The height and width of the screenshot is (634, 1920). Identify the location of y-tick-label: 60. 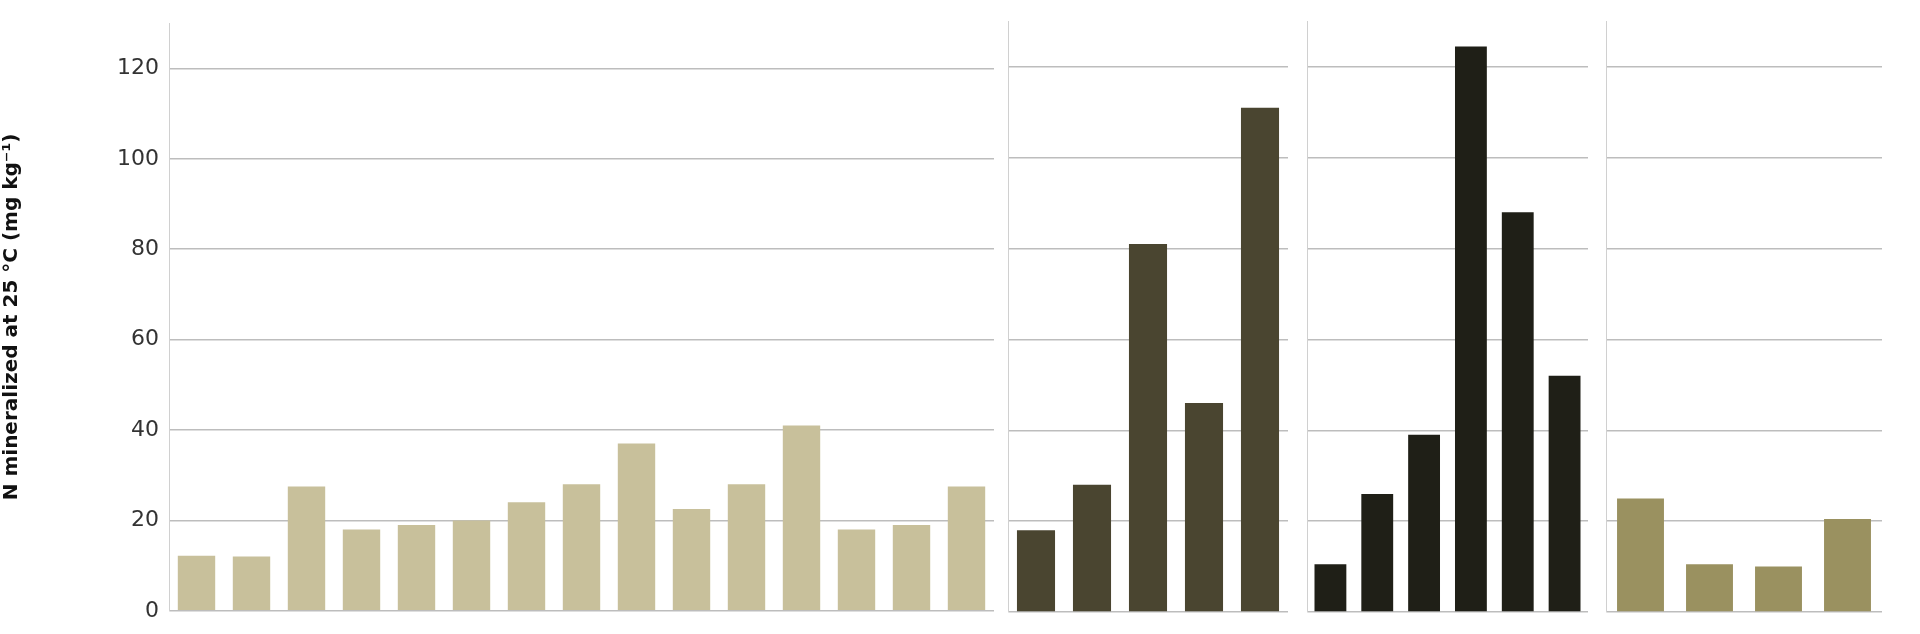
(145, 338).